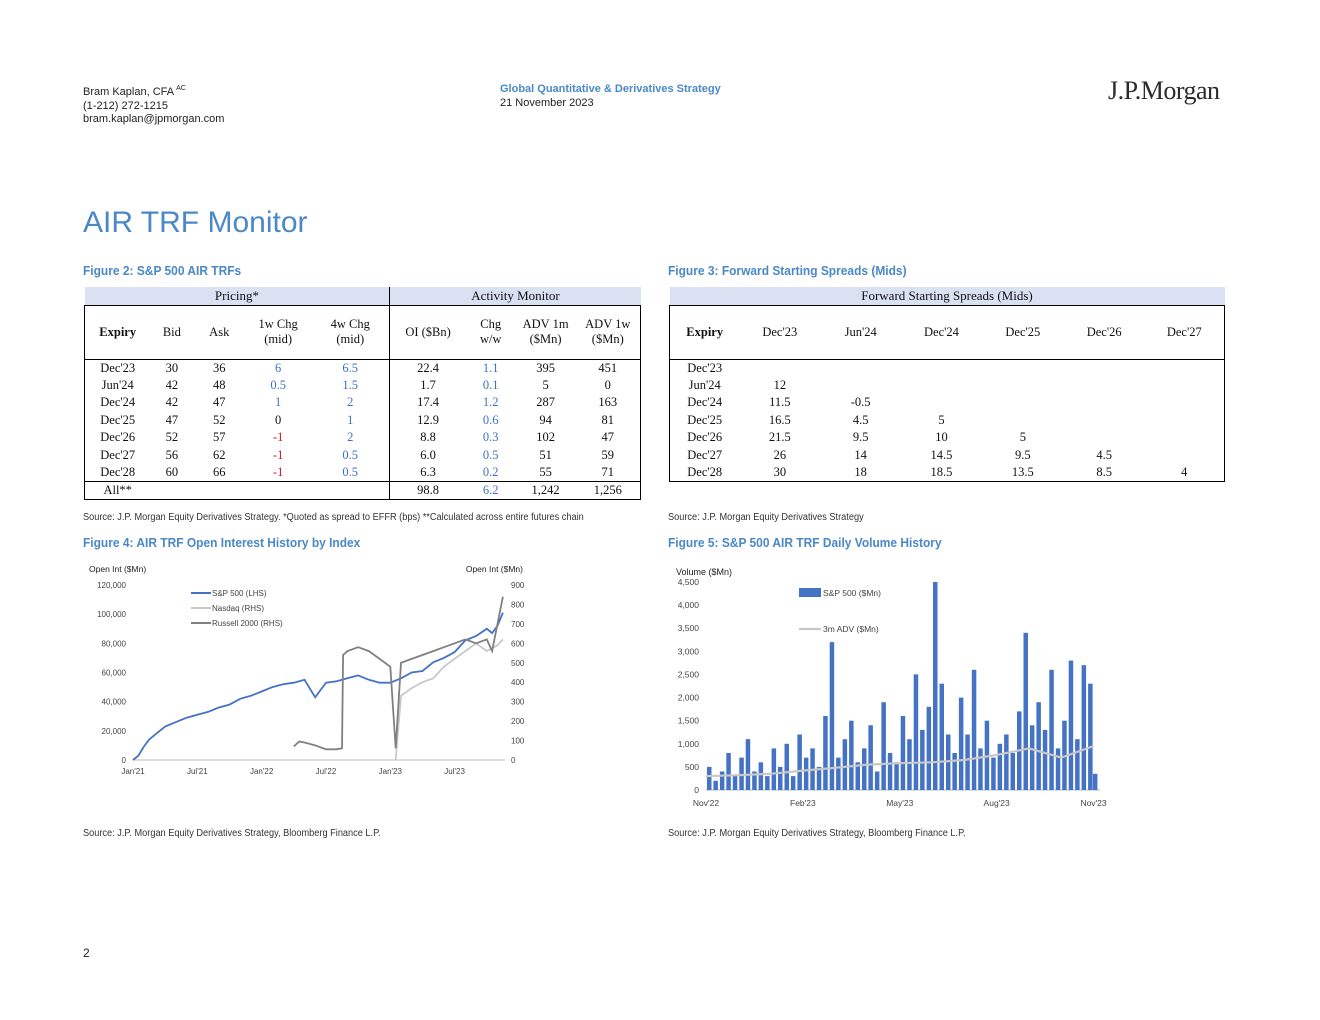  I want to click on fig5-legend-label-bar: S&P 500 ($Mn), so click(852, 593).